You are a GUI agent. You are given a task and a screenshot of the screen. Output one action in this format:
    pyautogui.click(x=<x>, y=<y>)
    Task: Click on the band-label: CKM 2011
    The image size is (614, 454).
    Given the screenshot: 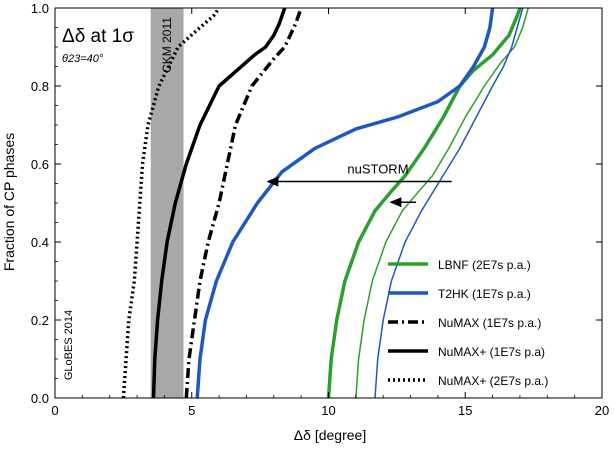 What is the action you would take?
    pyautogui.click(x=167, y=45)
    